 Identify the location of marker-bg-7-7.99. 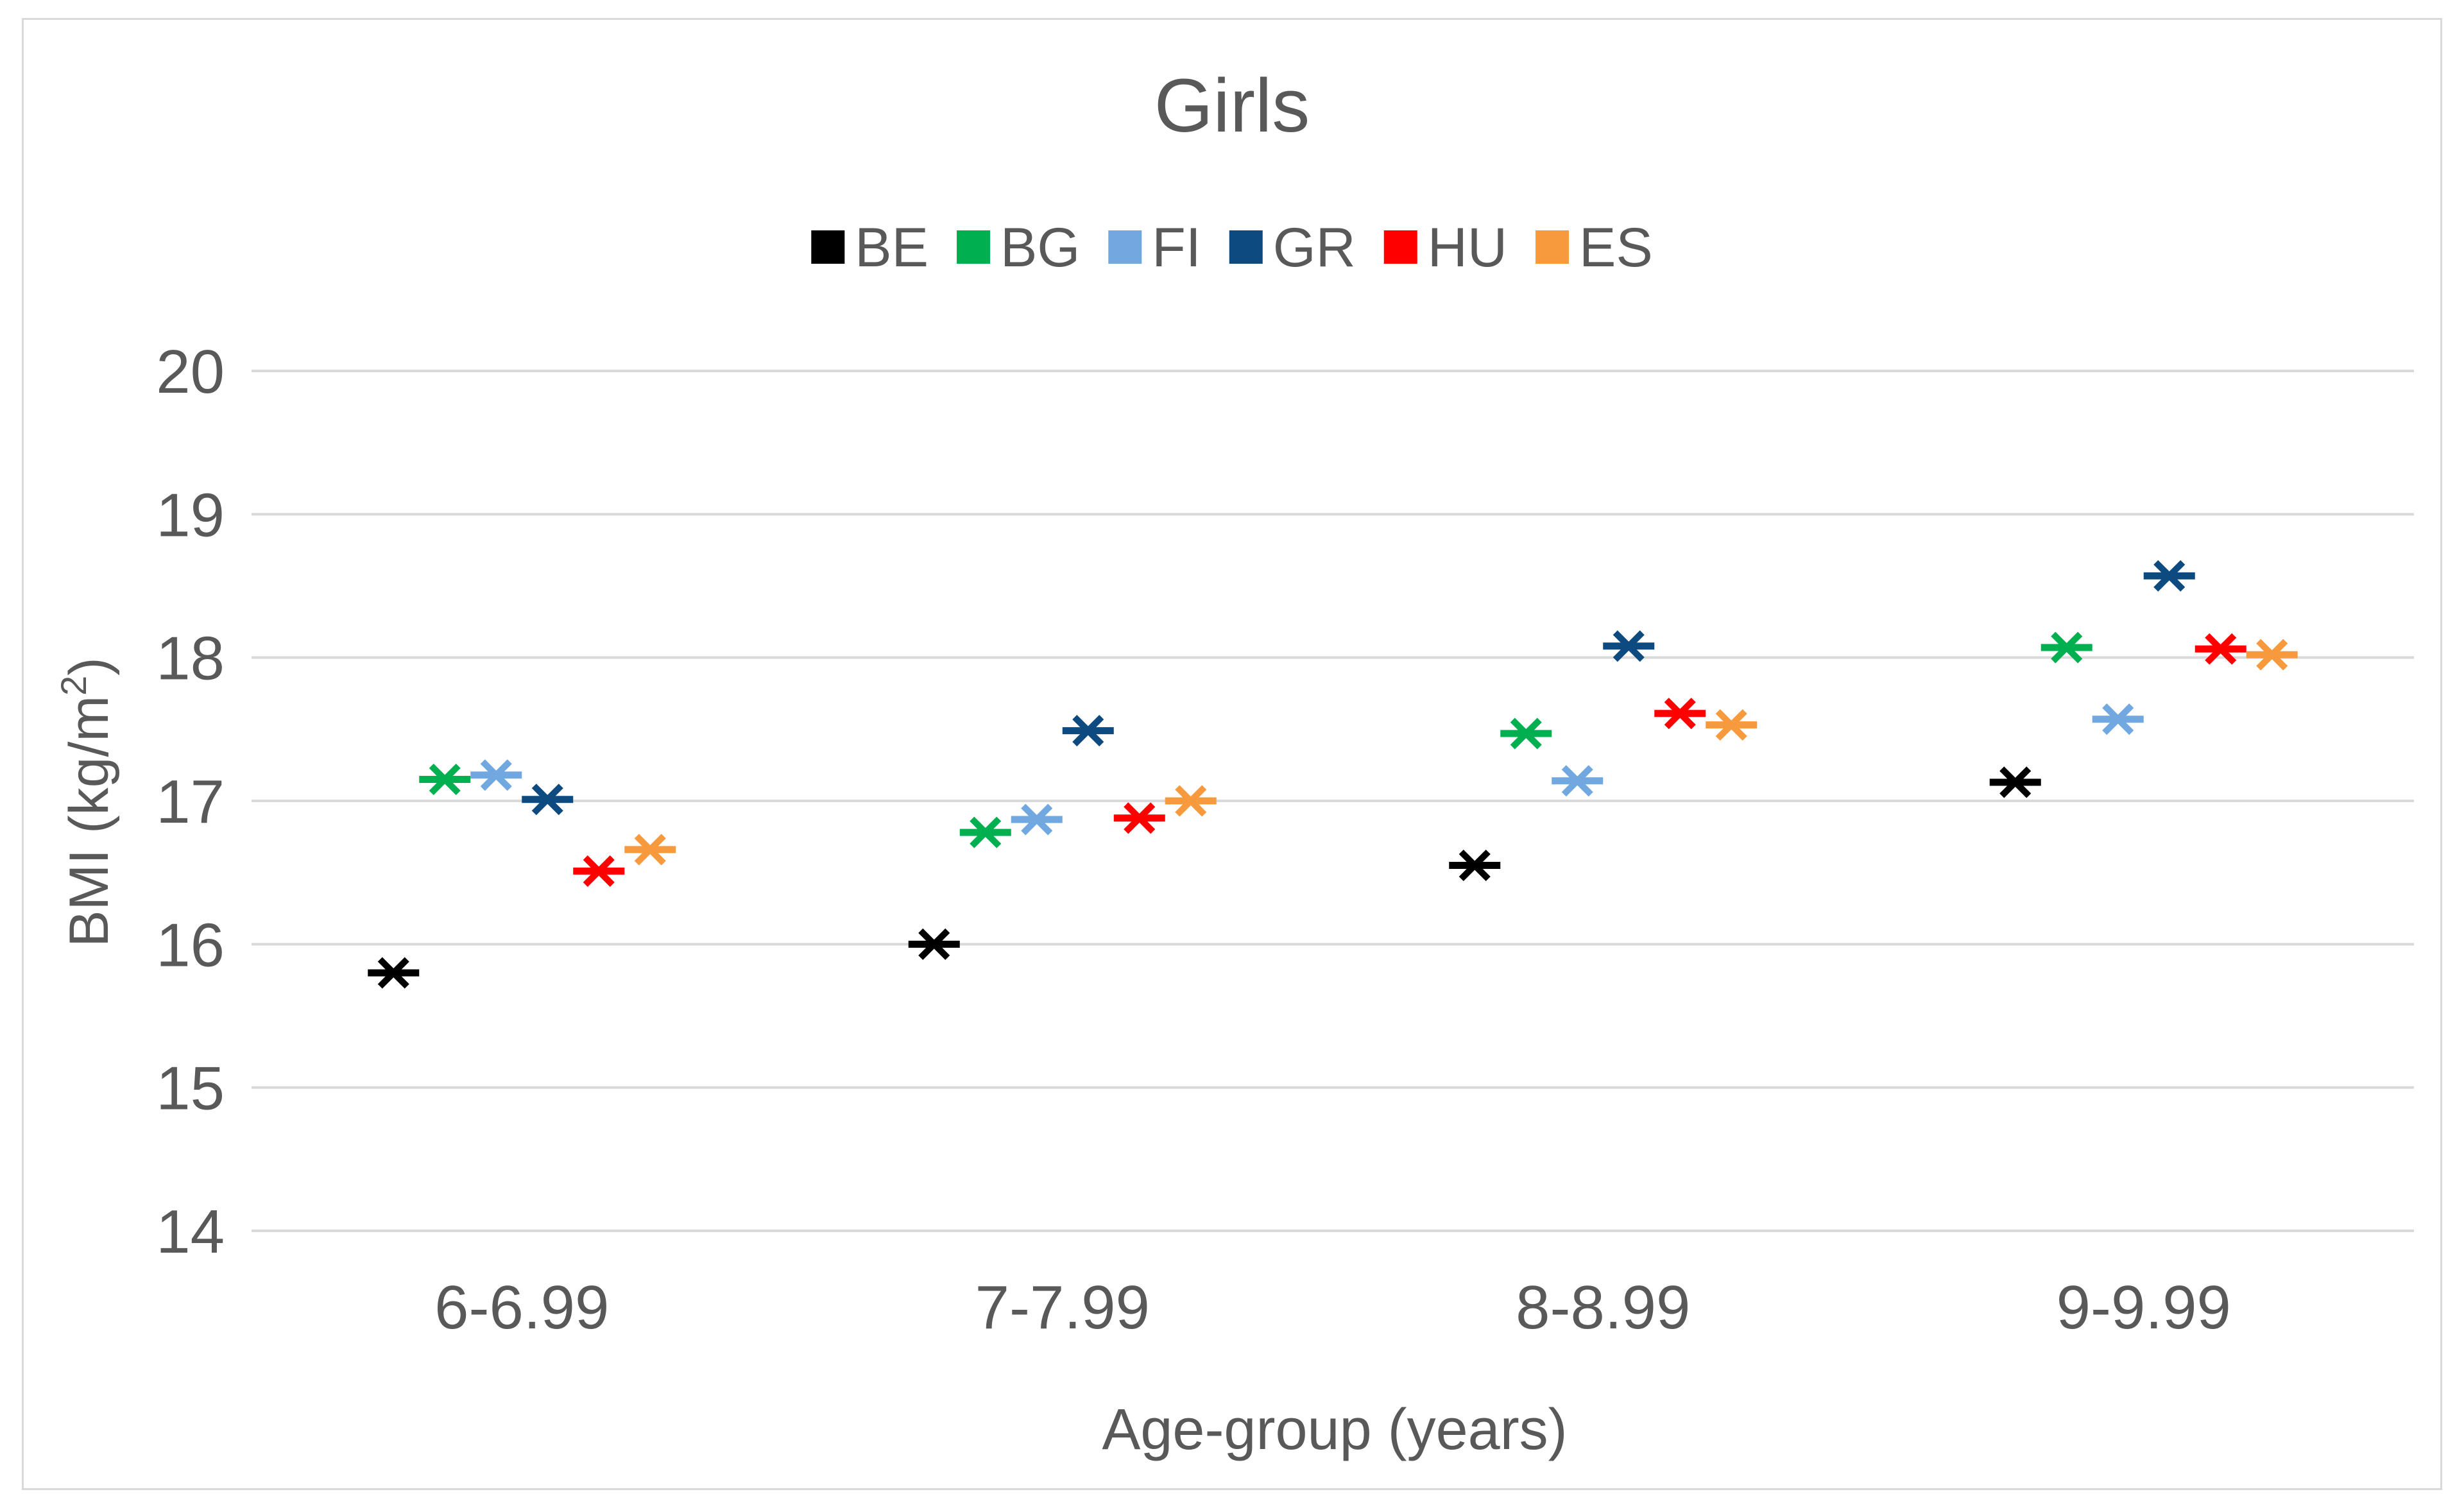
(985, 832).